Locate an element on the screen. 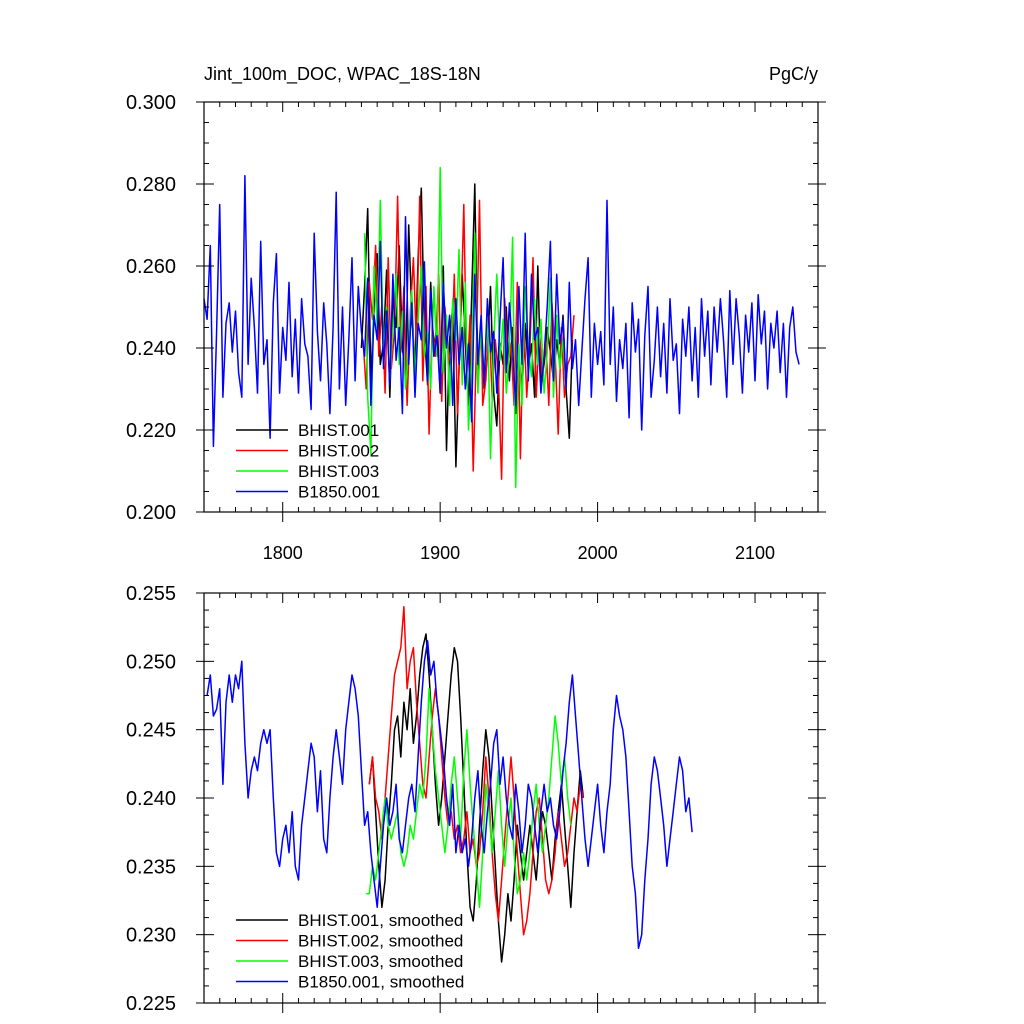 This screenshot has width=1024, height=1024. x-tick-label: 1800 is located at coordinates (283, 553).